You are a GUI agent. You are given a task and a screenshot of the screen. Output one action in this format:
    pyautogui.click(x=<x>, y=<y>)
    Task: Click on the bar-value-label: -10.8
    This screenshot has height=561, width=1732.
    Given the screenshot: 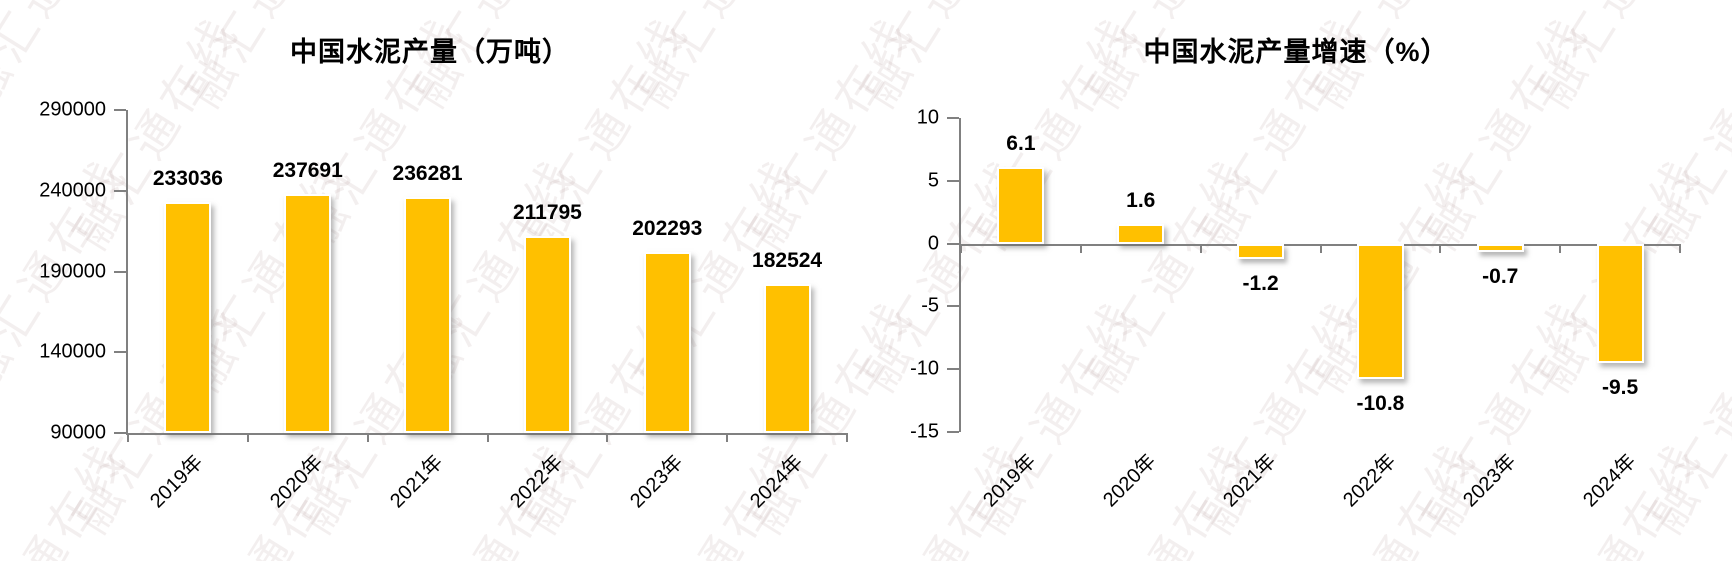 What is the action you would take?
    pyautogui.click(x=1380, y=404)
    